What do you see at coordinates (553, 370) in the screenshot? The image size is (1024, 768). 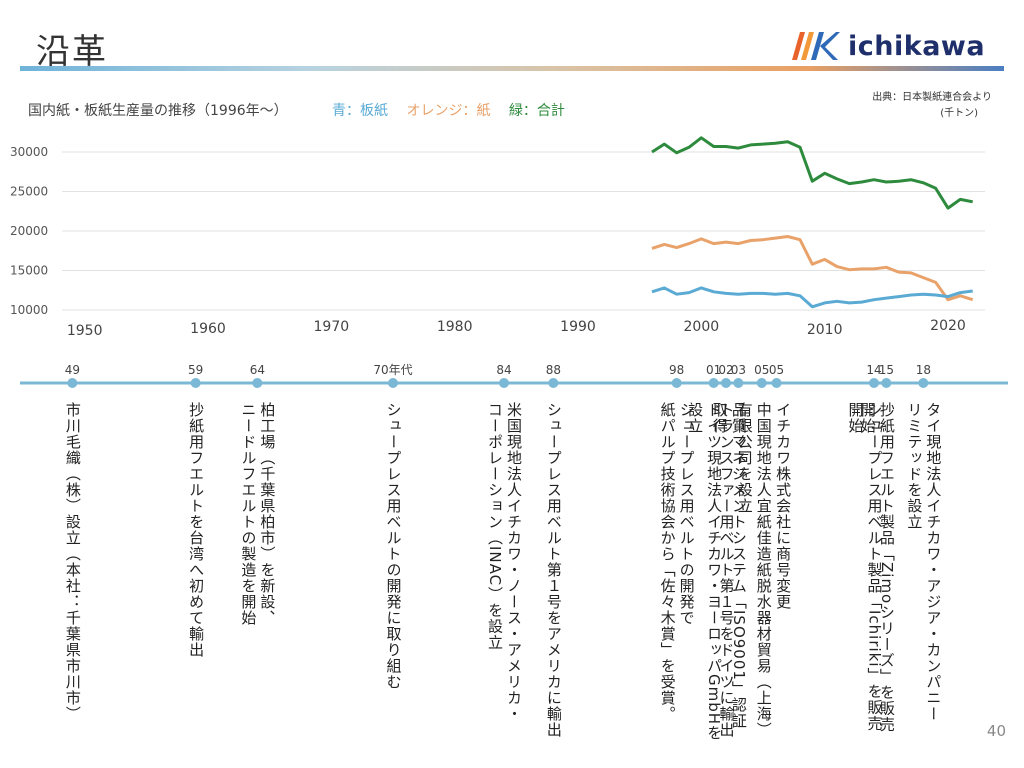 I see `timeline-year-label: 88` at bounding box center [553, 370].